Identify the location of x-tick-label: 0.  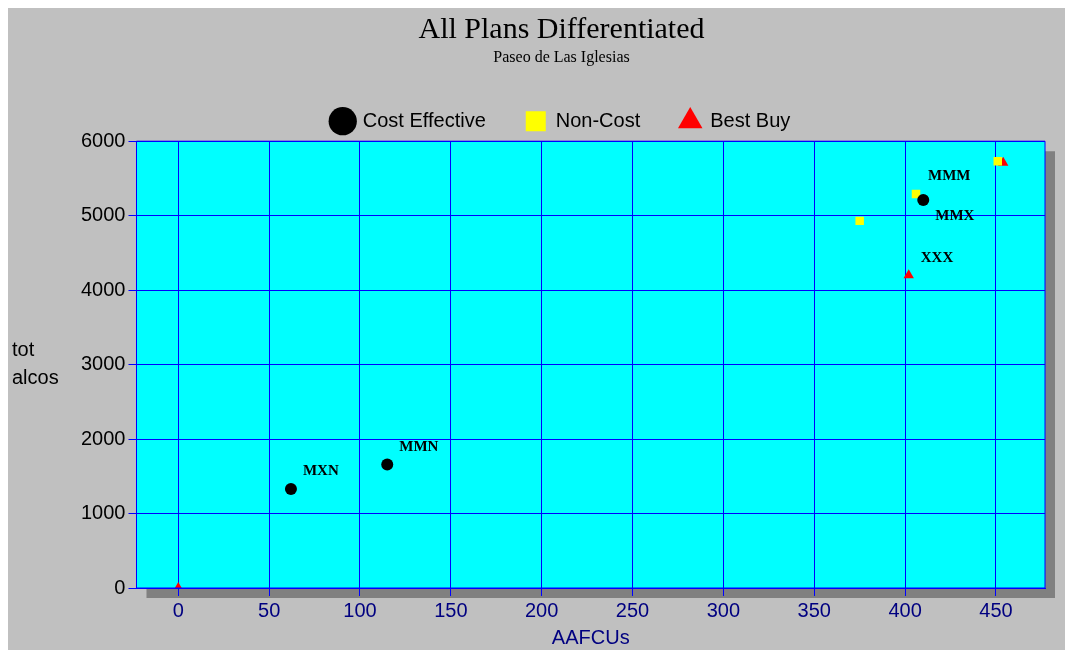
(178, 609).